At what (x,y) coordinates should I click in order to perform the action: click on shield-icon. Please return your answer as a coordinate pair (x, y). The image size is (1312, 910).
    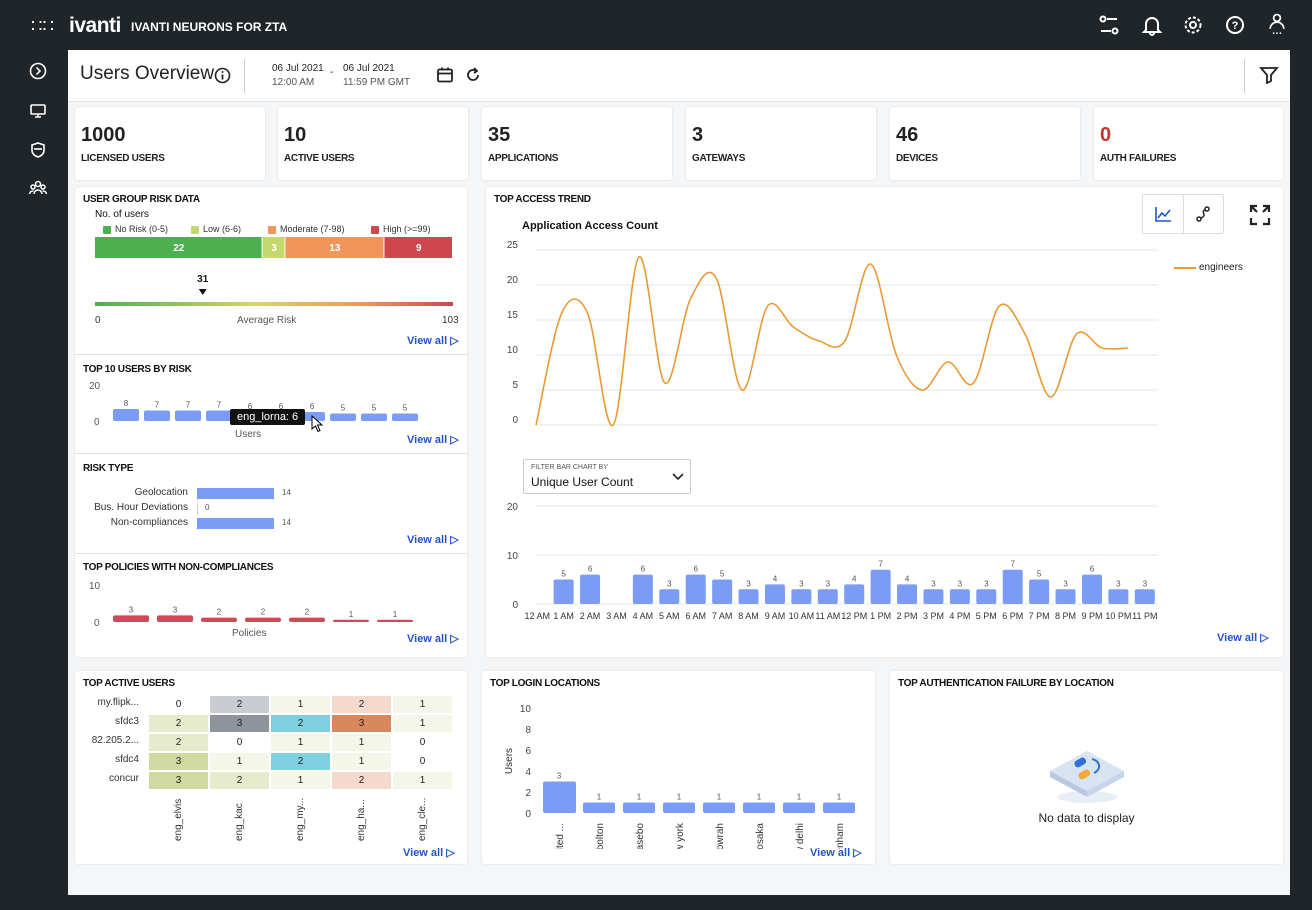
    Looking at the image, I should click on (38, 150).